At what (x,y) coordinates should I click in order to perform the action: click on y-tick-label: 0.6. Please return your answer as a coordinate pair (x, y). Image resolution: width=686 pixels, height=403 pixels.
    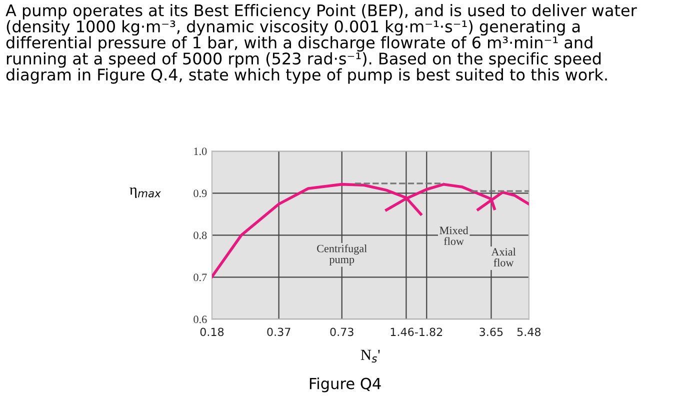
    Looking at the image, I should click on (200, 320).